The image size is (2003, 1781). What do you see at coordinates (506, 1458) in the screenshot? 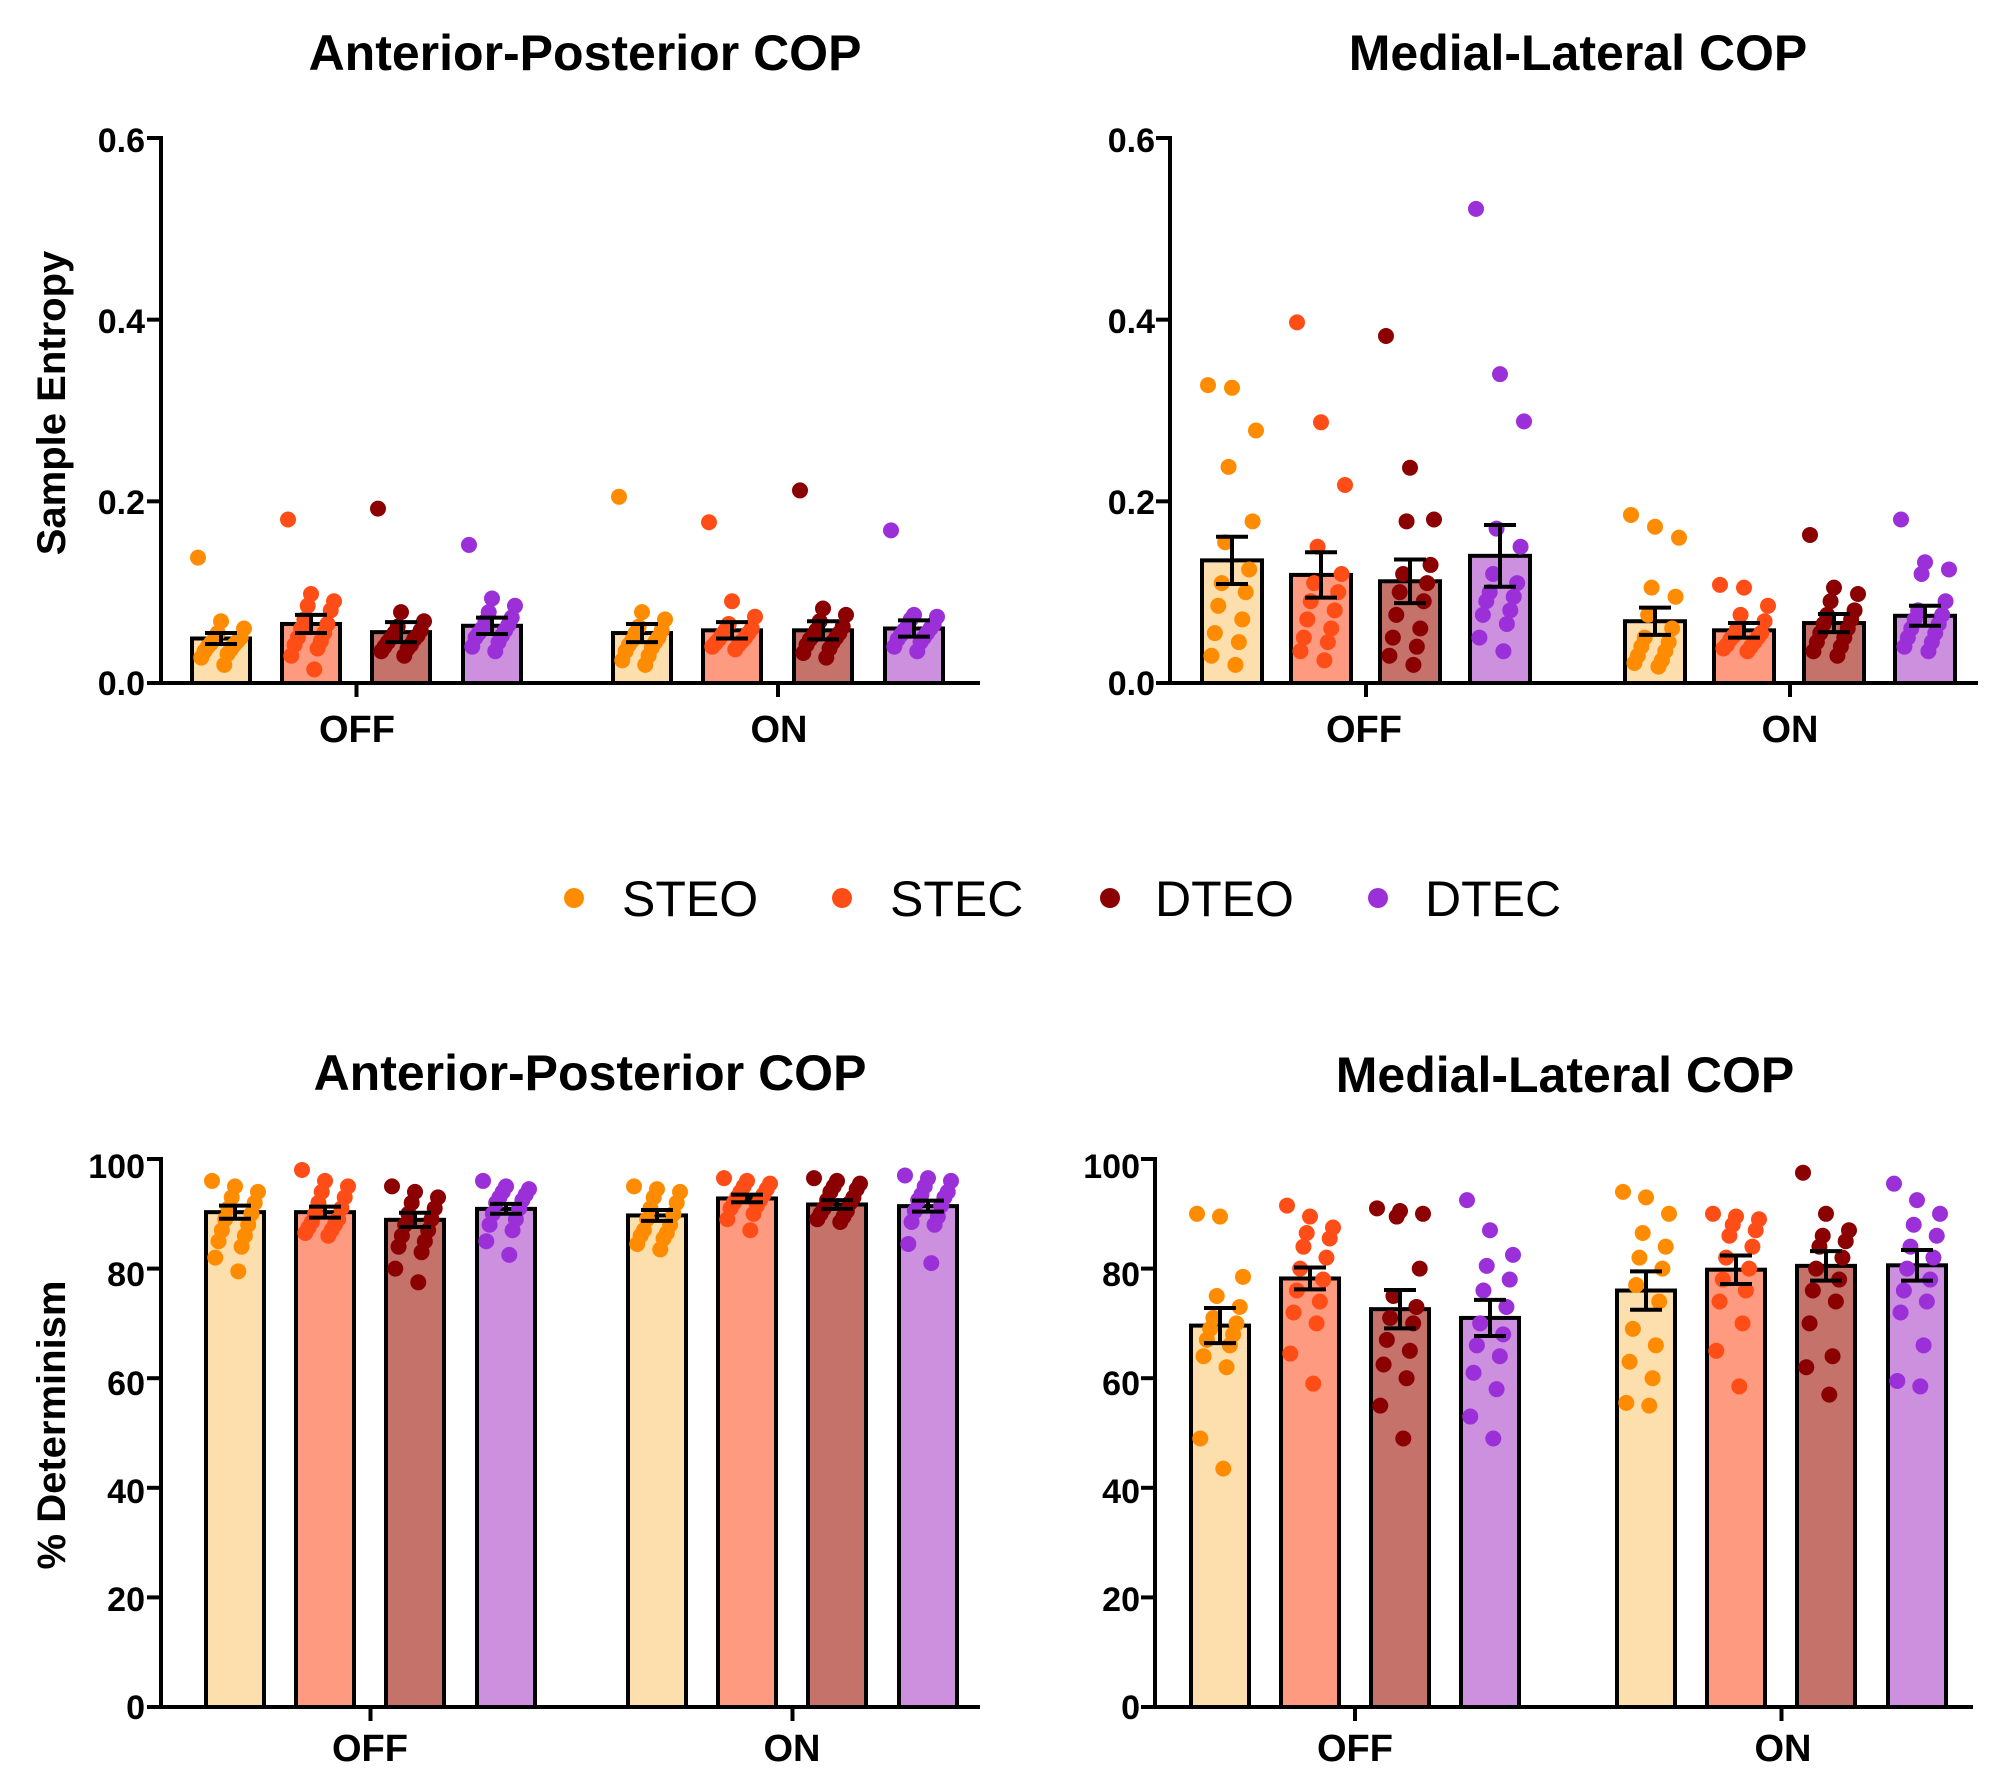
I see `bar-dtec` at bounding box center [506, 1458].